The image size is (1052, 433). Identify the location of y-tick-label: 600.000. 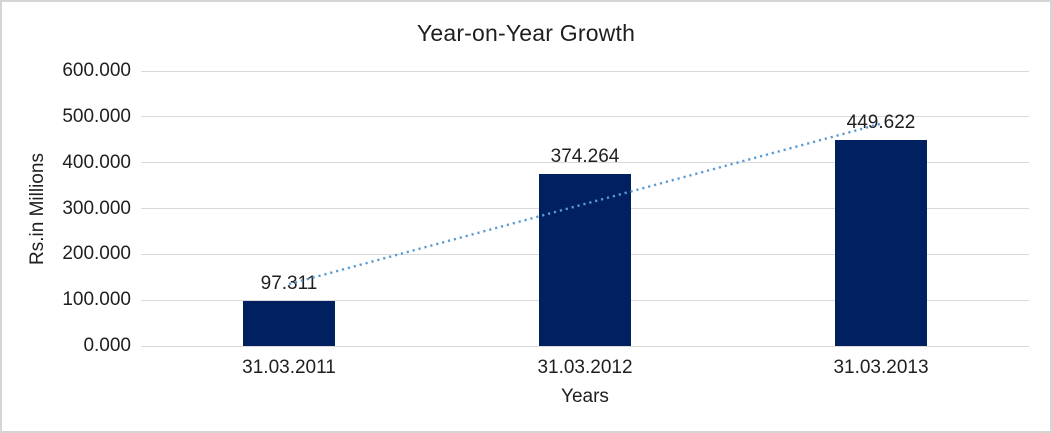
(96, 70).